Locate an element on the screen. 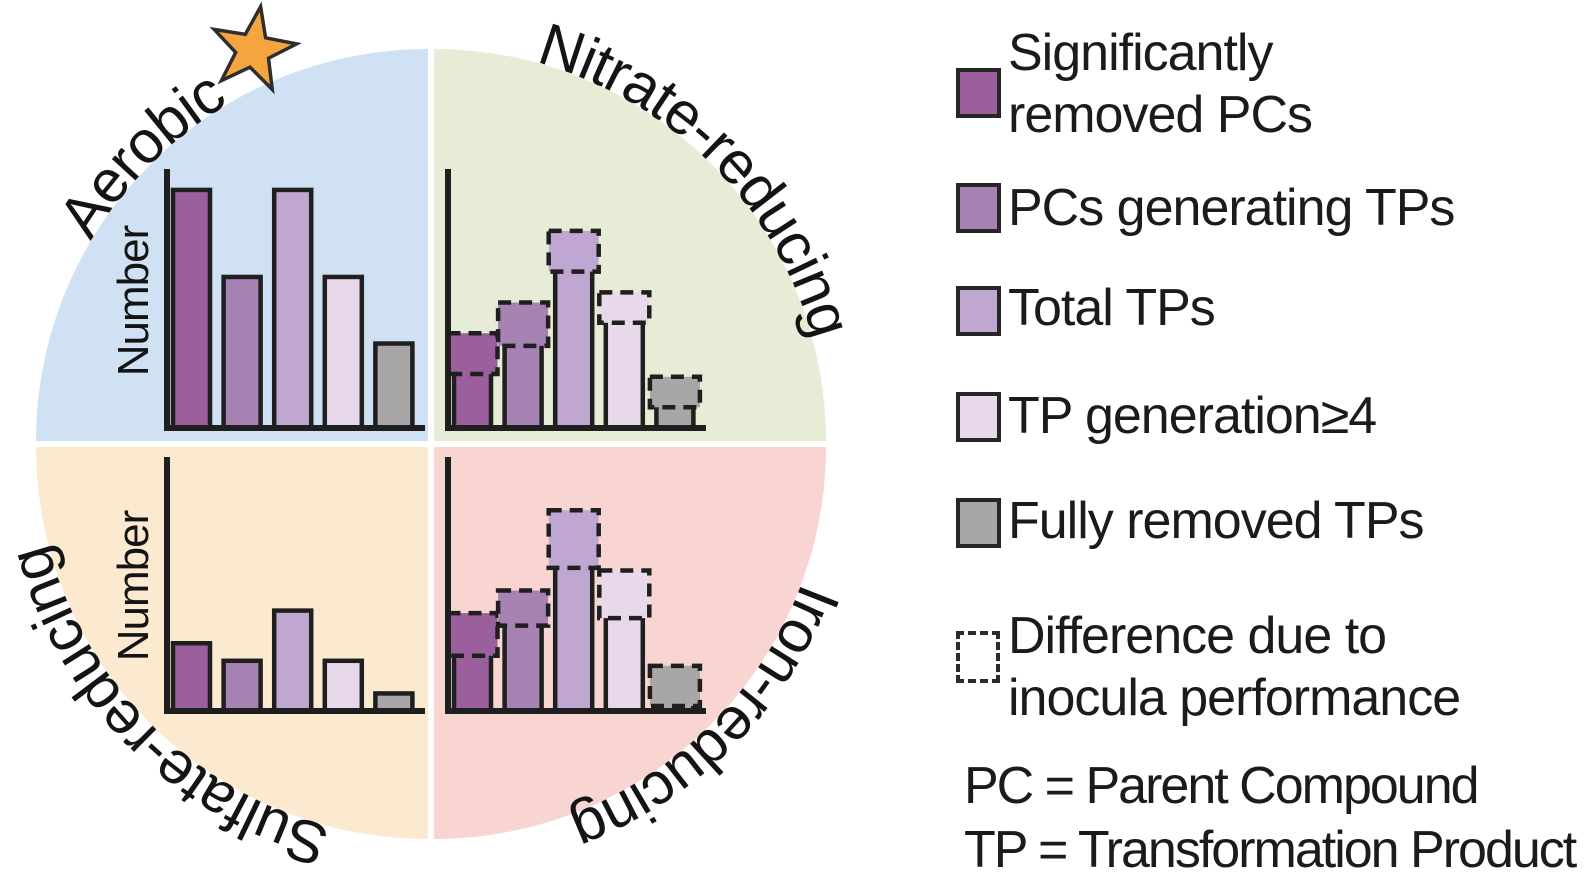  y-axis-label-sulfate-reducing: Number is located at coordinates (133, 585).